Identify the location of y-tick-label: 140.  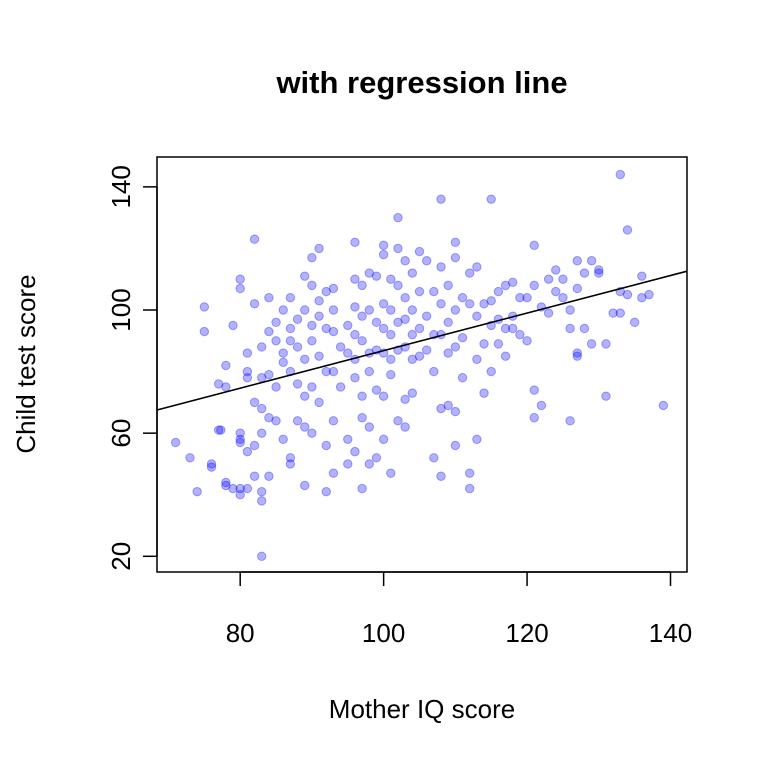
(121, 186).